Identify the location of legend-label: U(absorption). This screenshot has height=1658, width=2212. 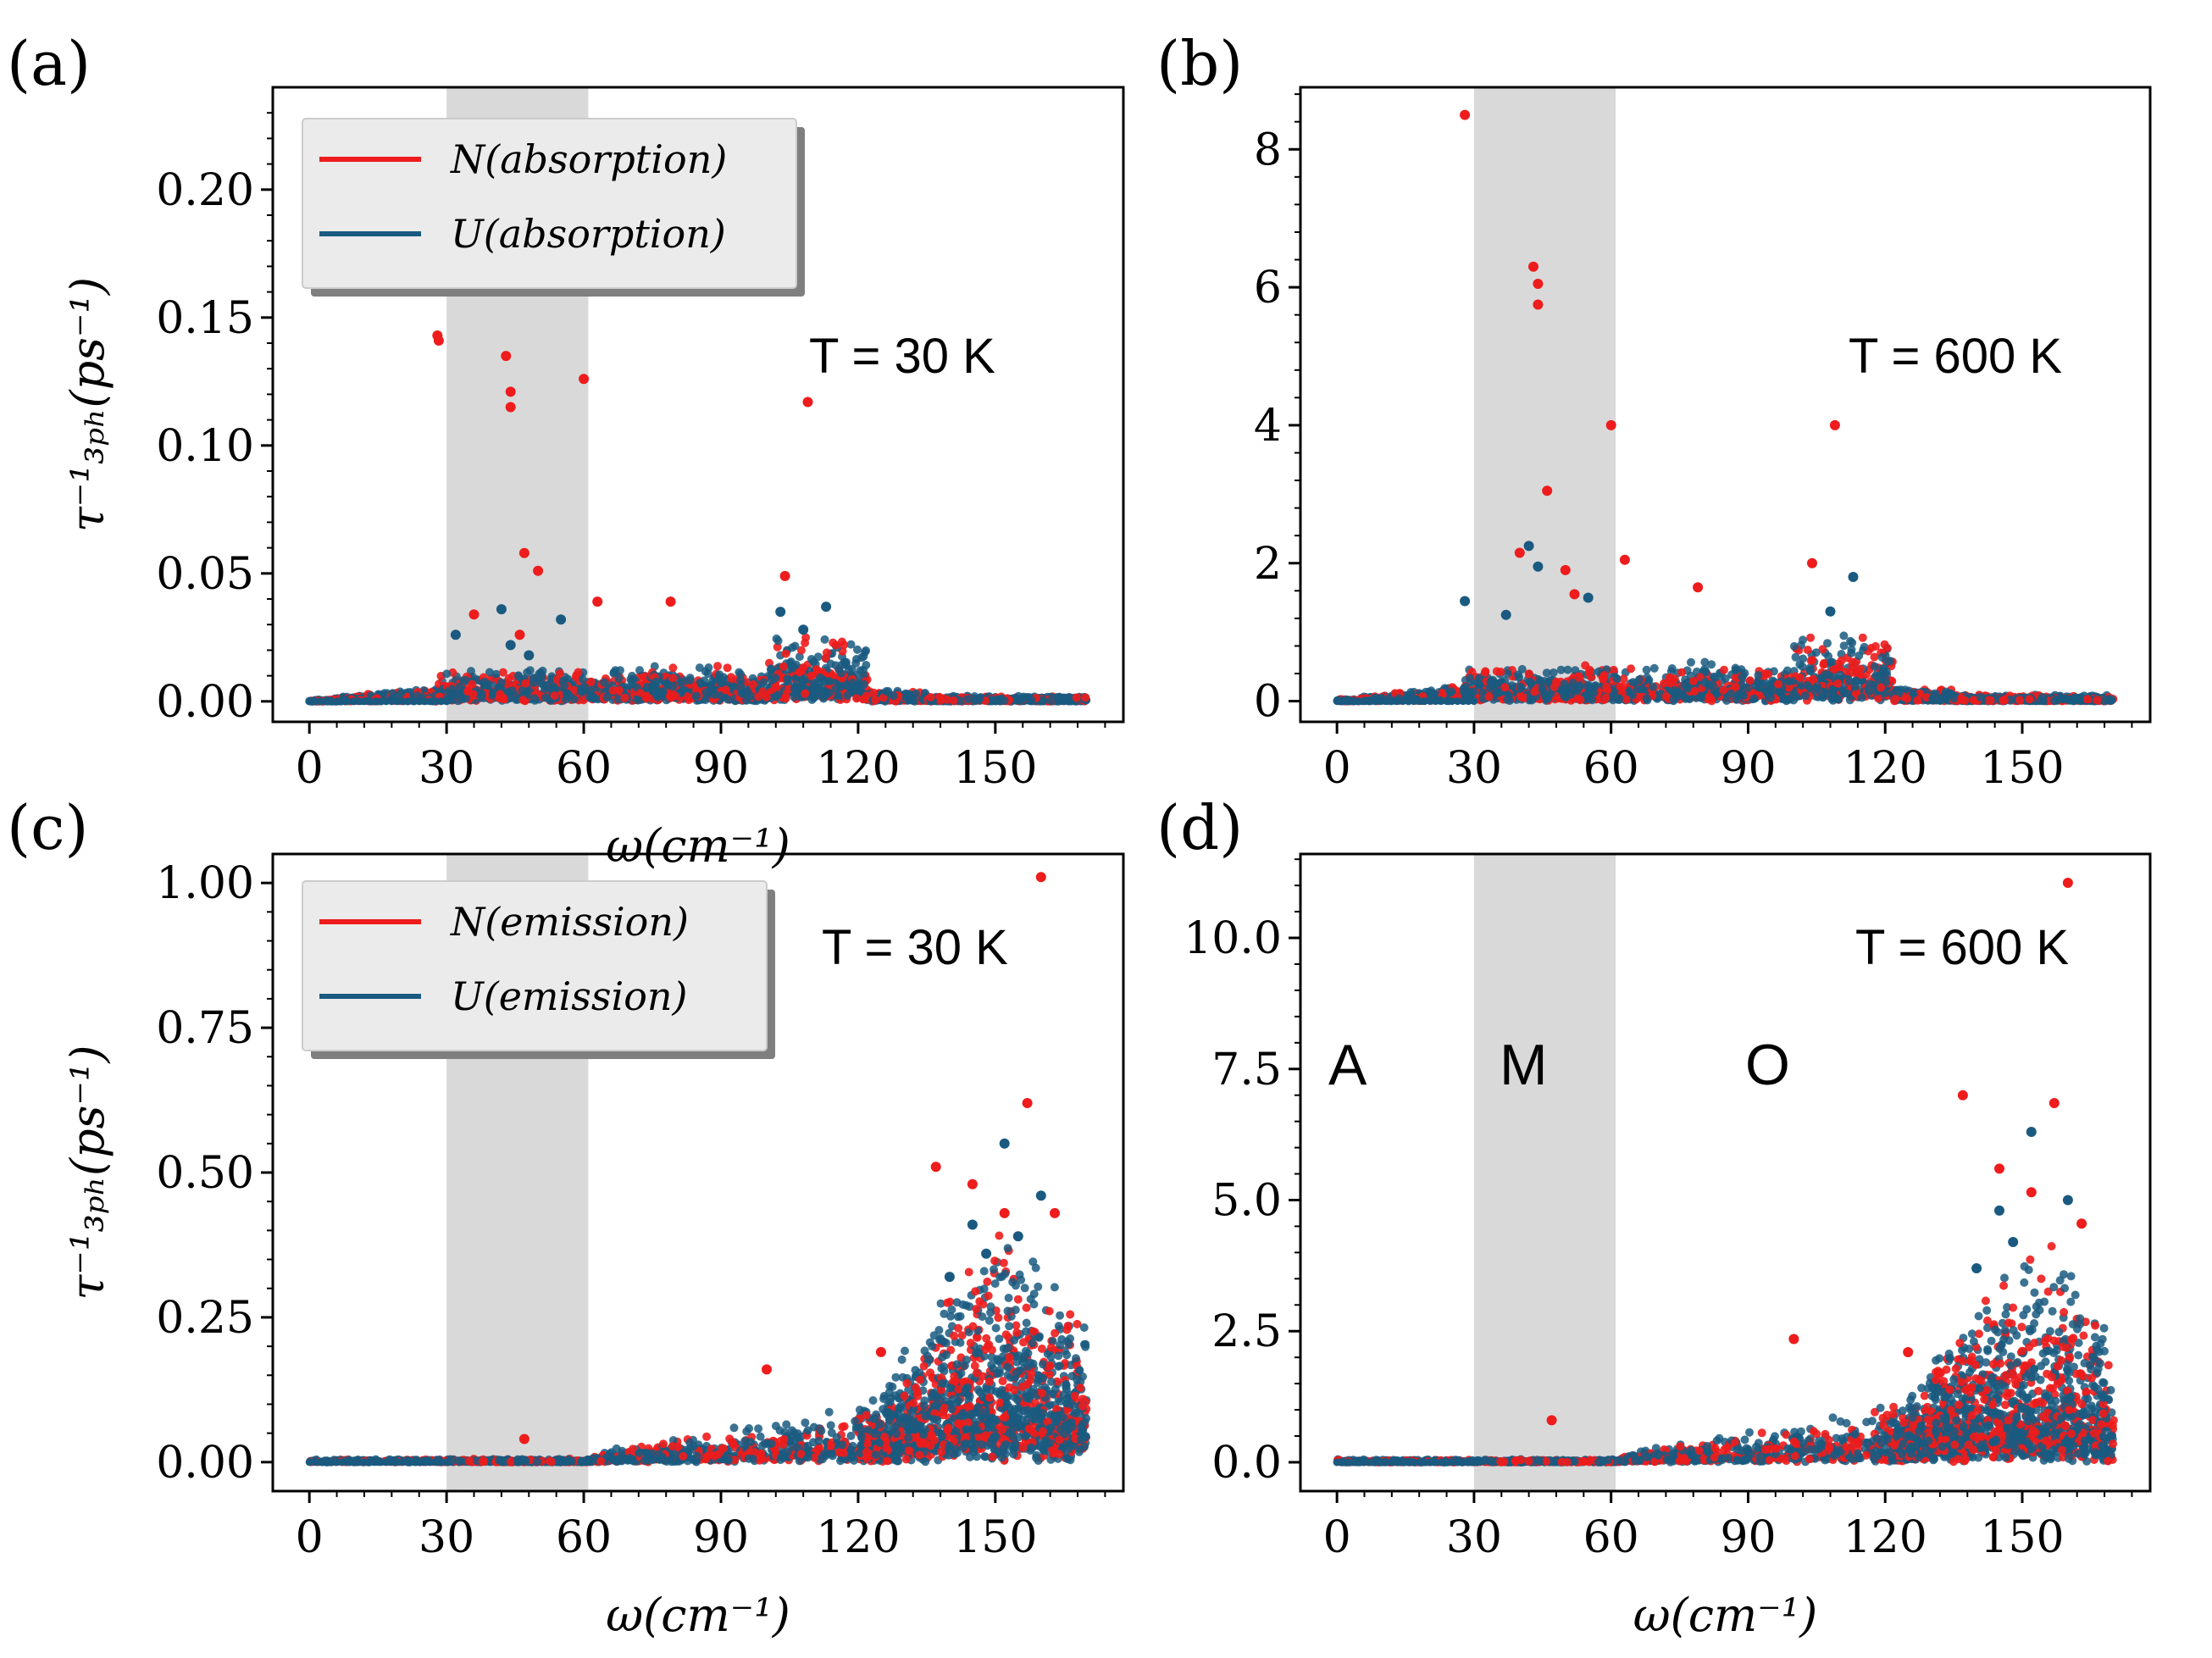
(589, 234).